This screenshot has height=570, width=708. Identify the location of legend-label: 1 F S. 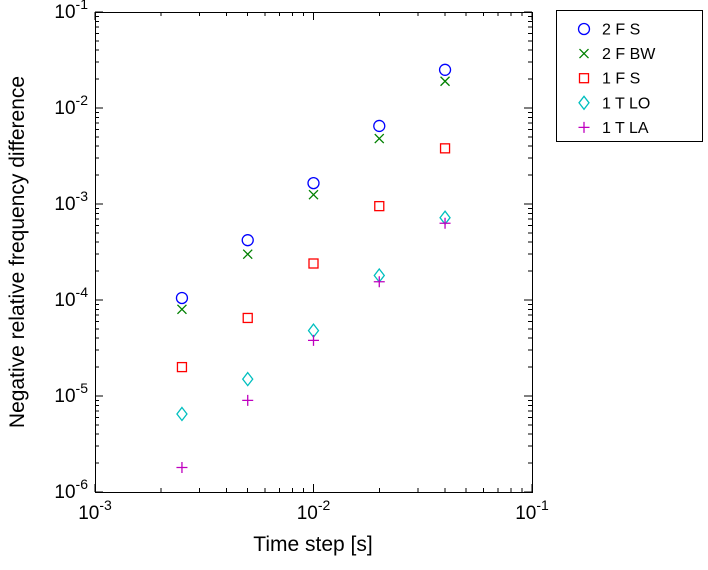
(621, 79).